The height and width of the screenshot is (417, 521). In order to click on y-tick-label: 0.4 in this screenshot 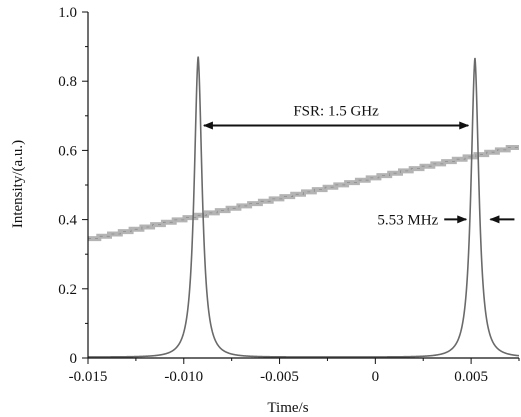, I will do `click(67, 221)`.